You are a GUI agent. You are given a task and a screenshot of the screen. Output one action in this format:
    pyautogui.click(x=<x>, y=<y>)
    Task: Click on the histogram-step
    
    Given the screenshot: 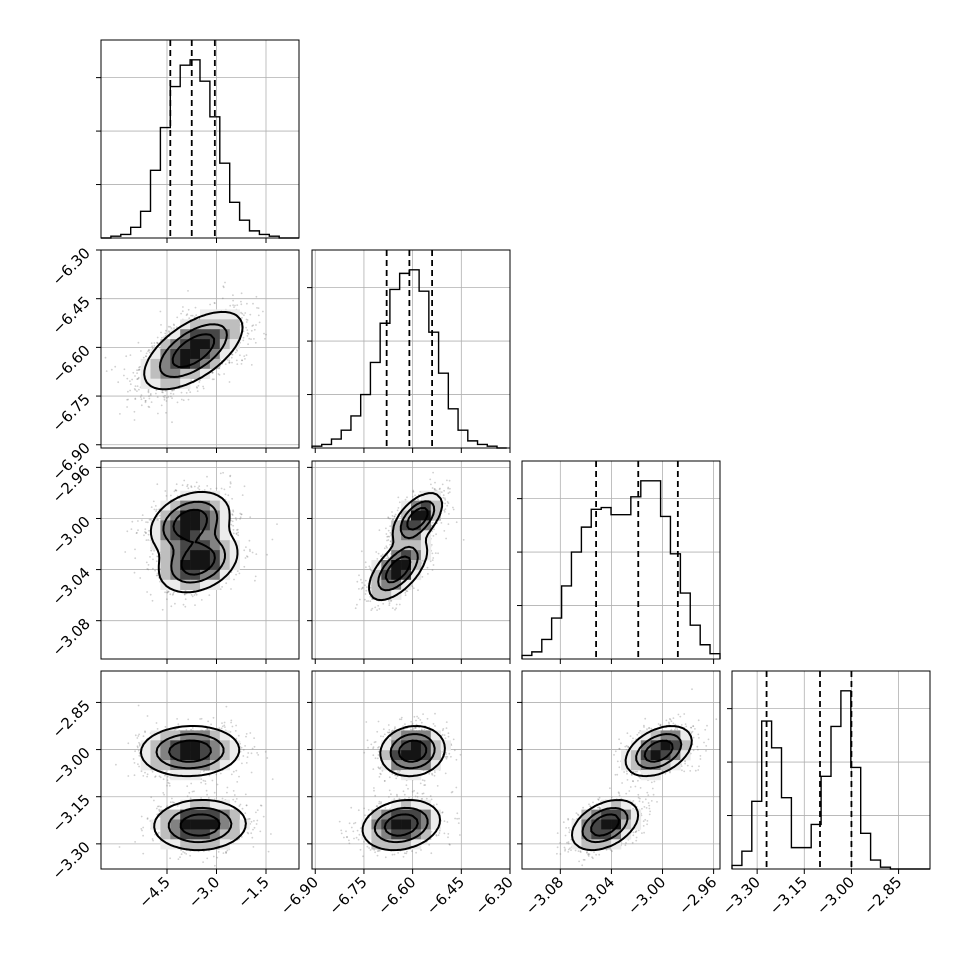 What is the action you would take?
    pyautogui.click(x=830, y=780)
    